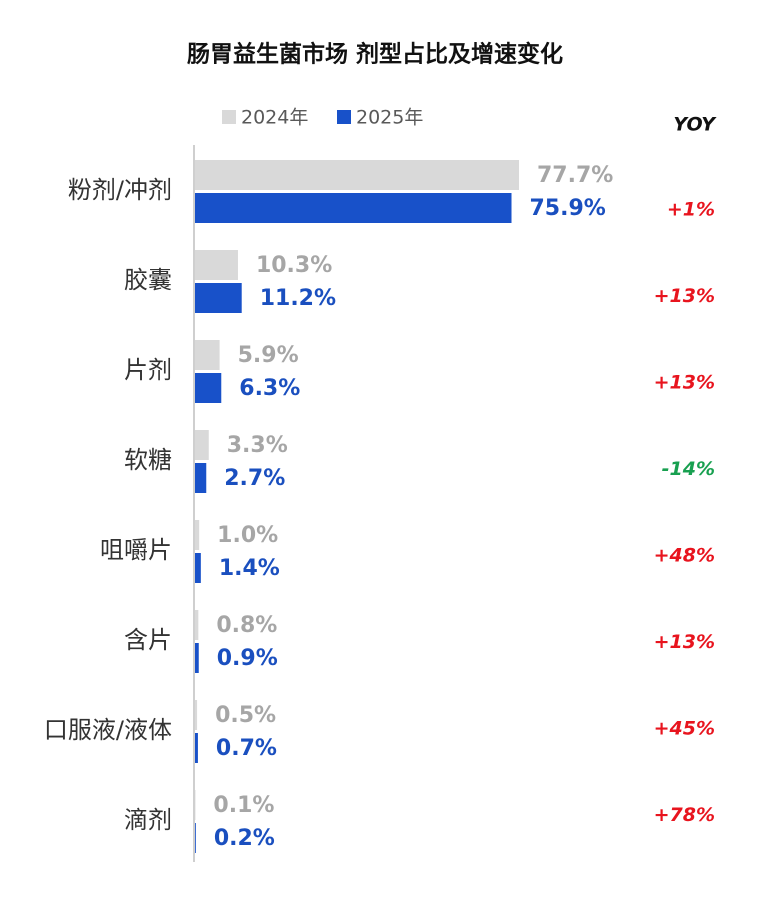 This screenshot has height=899, width=771. I want to click on category-label: 粉剂/冲剂, so click(120, 190).